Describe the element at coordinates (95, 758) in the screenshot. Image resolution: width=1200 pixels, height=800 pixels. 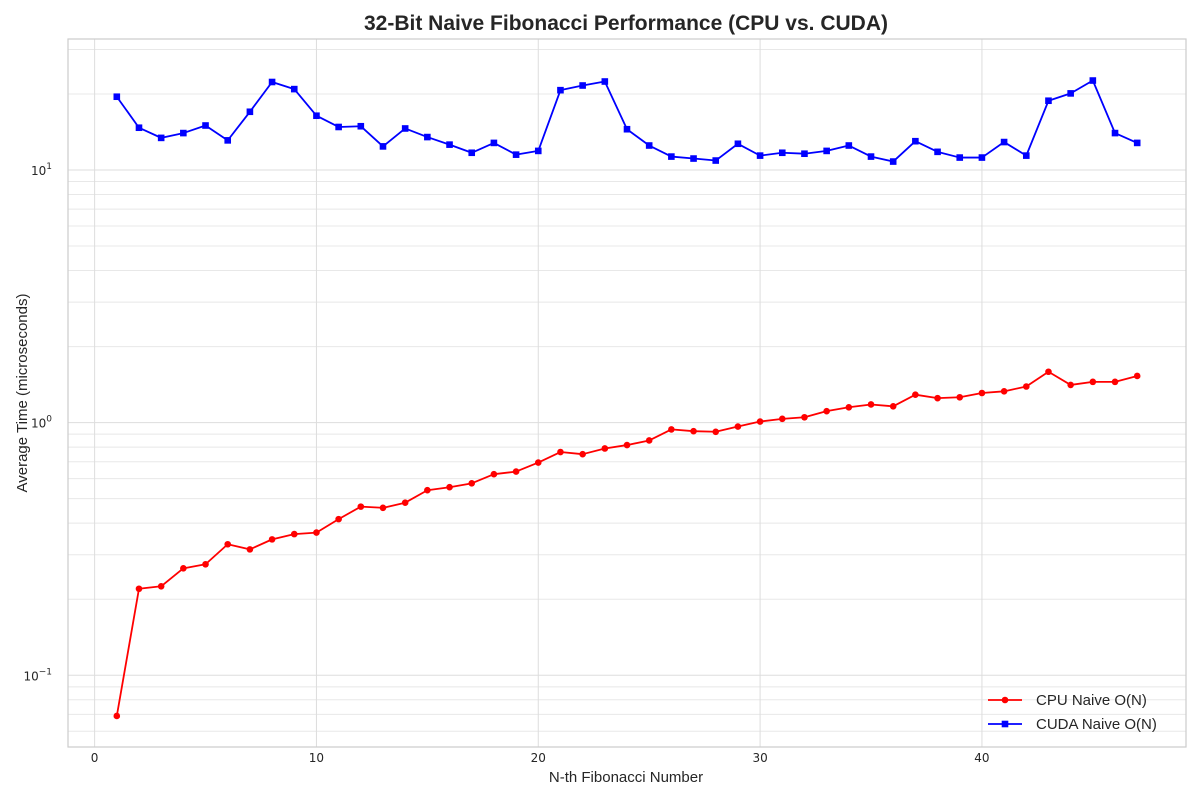
I see `x-tick-label: 0` at that location.